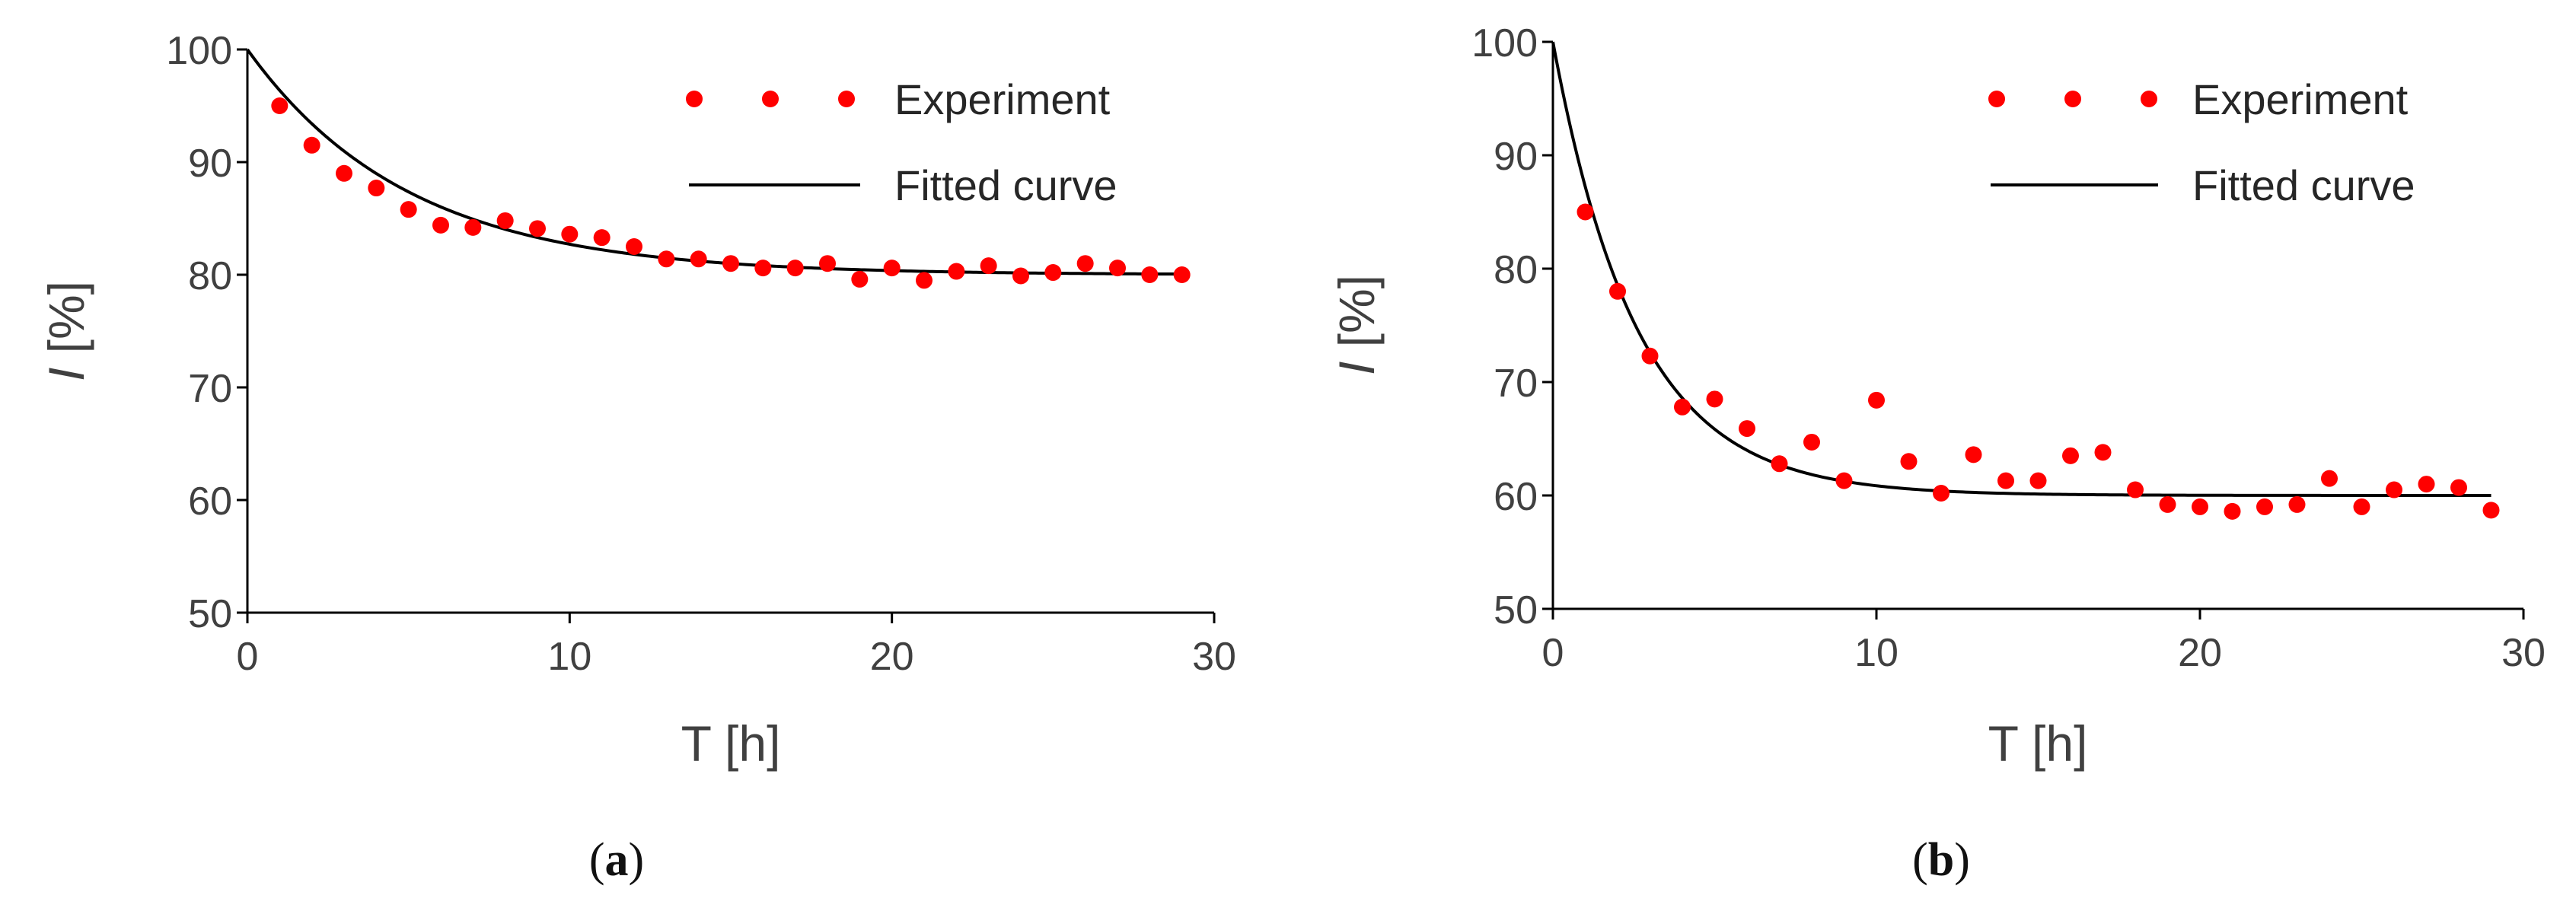  What do you see at coordinates (1214, 657) in the screenshot?
I see `panel-a-x-tick-label: 30` at bounding box center [1214, 657].